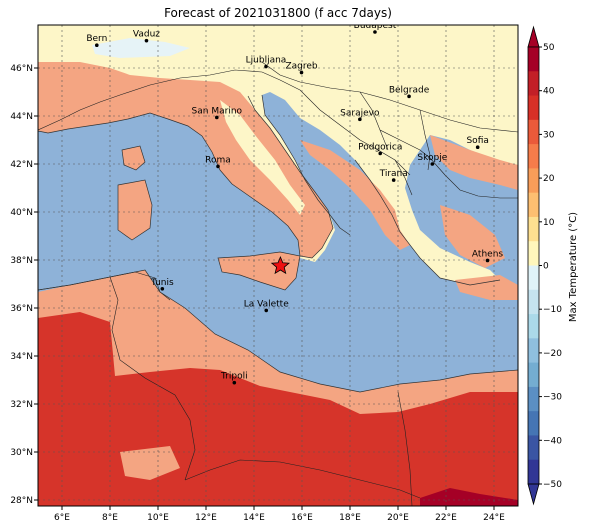 The height and width of the screenshot is (529, 592). What do you see at coordinates (141, 48) in the screenshot?
I see `alps-cool` at bounding box center [141, 48].